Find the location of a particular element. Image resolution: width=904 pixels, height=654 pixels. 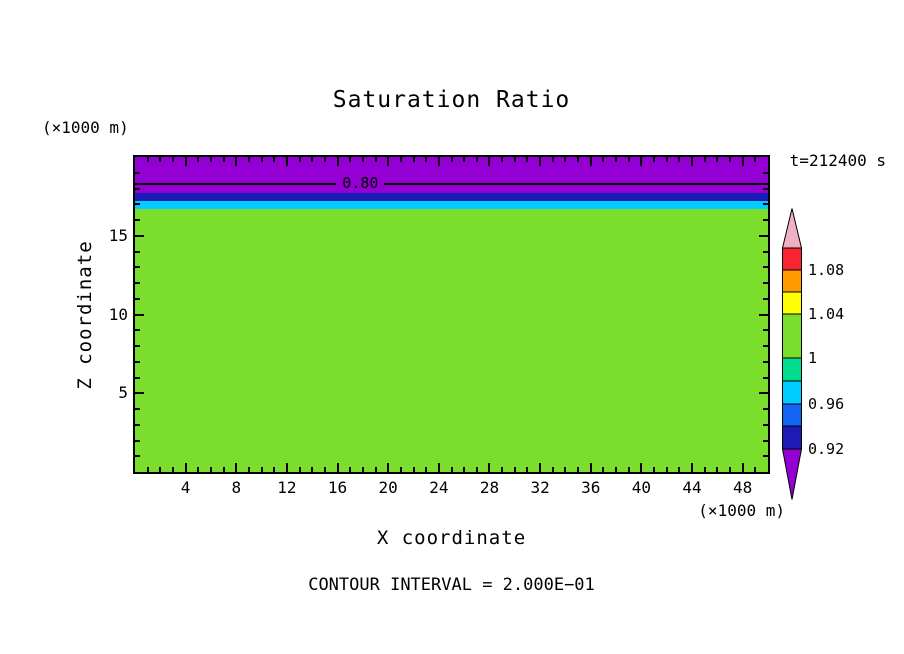

colorbar-segment-orange is located at coordinates (792, 281).